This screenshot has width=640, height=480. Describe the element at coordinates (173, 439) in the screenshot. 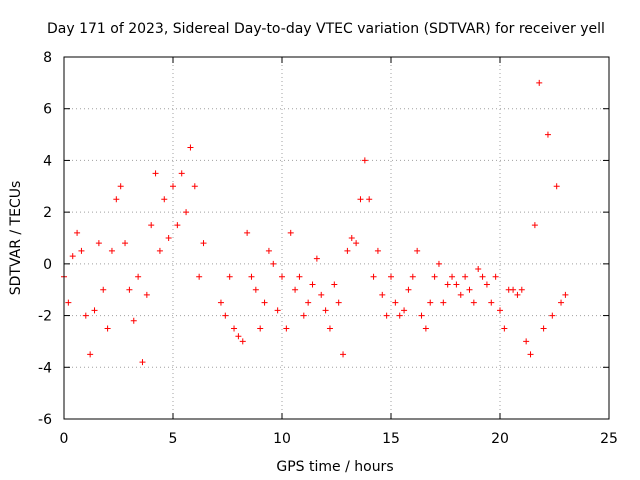

I see `x-tick-label: 5` at that location.